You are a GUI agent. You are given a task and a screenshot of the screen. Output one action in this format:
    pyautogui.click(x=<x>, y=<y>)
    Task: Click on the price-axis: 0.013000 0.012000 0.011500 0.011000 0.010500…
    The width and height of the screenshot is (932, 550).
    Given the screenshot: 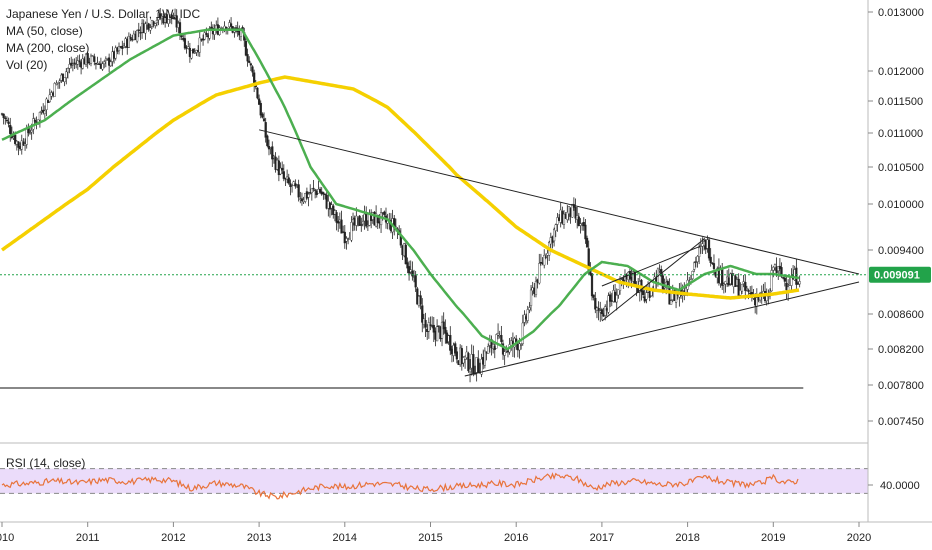 What is the action you would take?
    pyautogui.click(x=896, y=217)
    